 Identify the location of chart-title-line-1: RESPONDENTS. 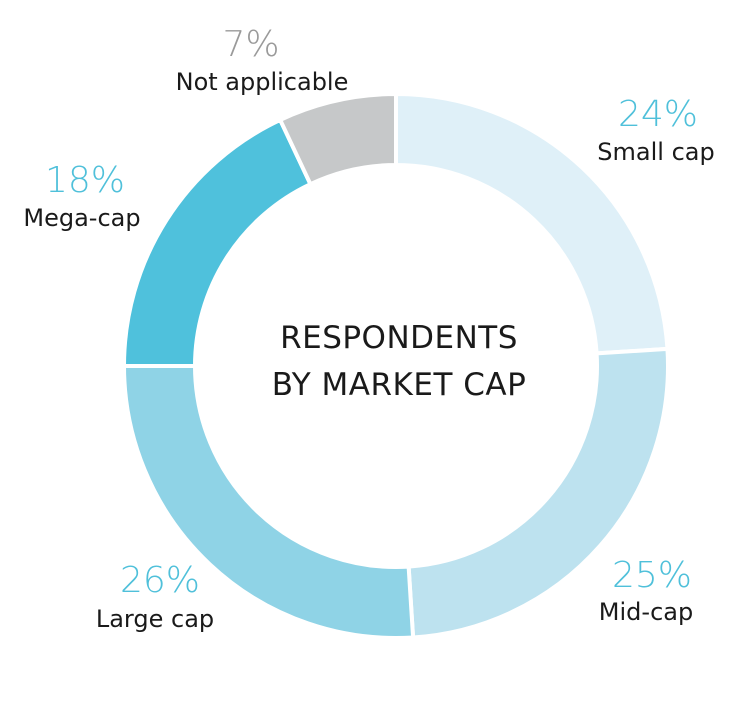
(399, 338).